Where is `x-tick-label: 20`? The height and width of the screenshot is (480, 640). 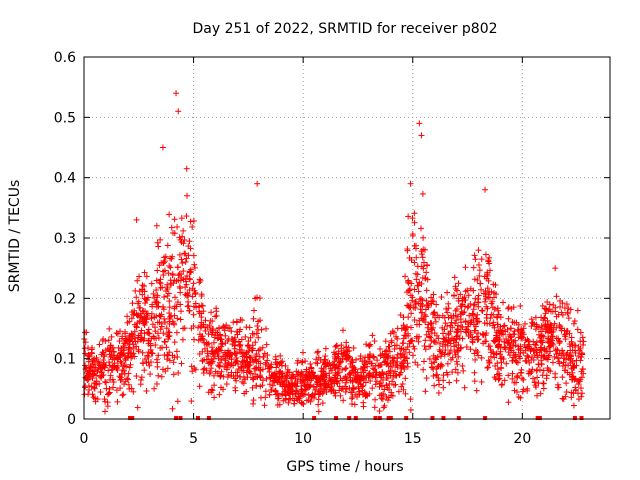 x-tick-label: 20 is located at coordinates (522, 439).